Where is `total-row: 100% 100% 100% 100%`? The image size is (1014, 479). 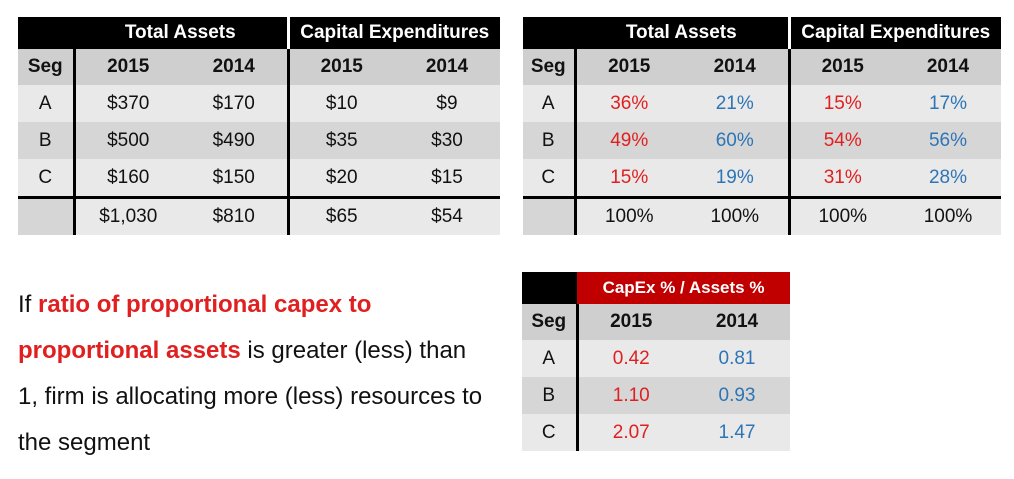 total-row: 100% 100% 100% 100% is located at coordinates (762, 215).